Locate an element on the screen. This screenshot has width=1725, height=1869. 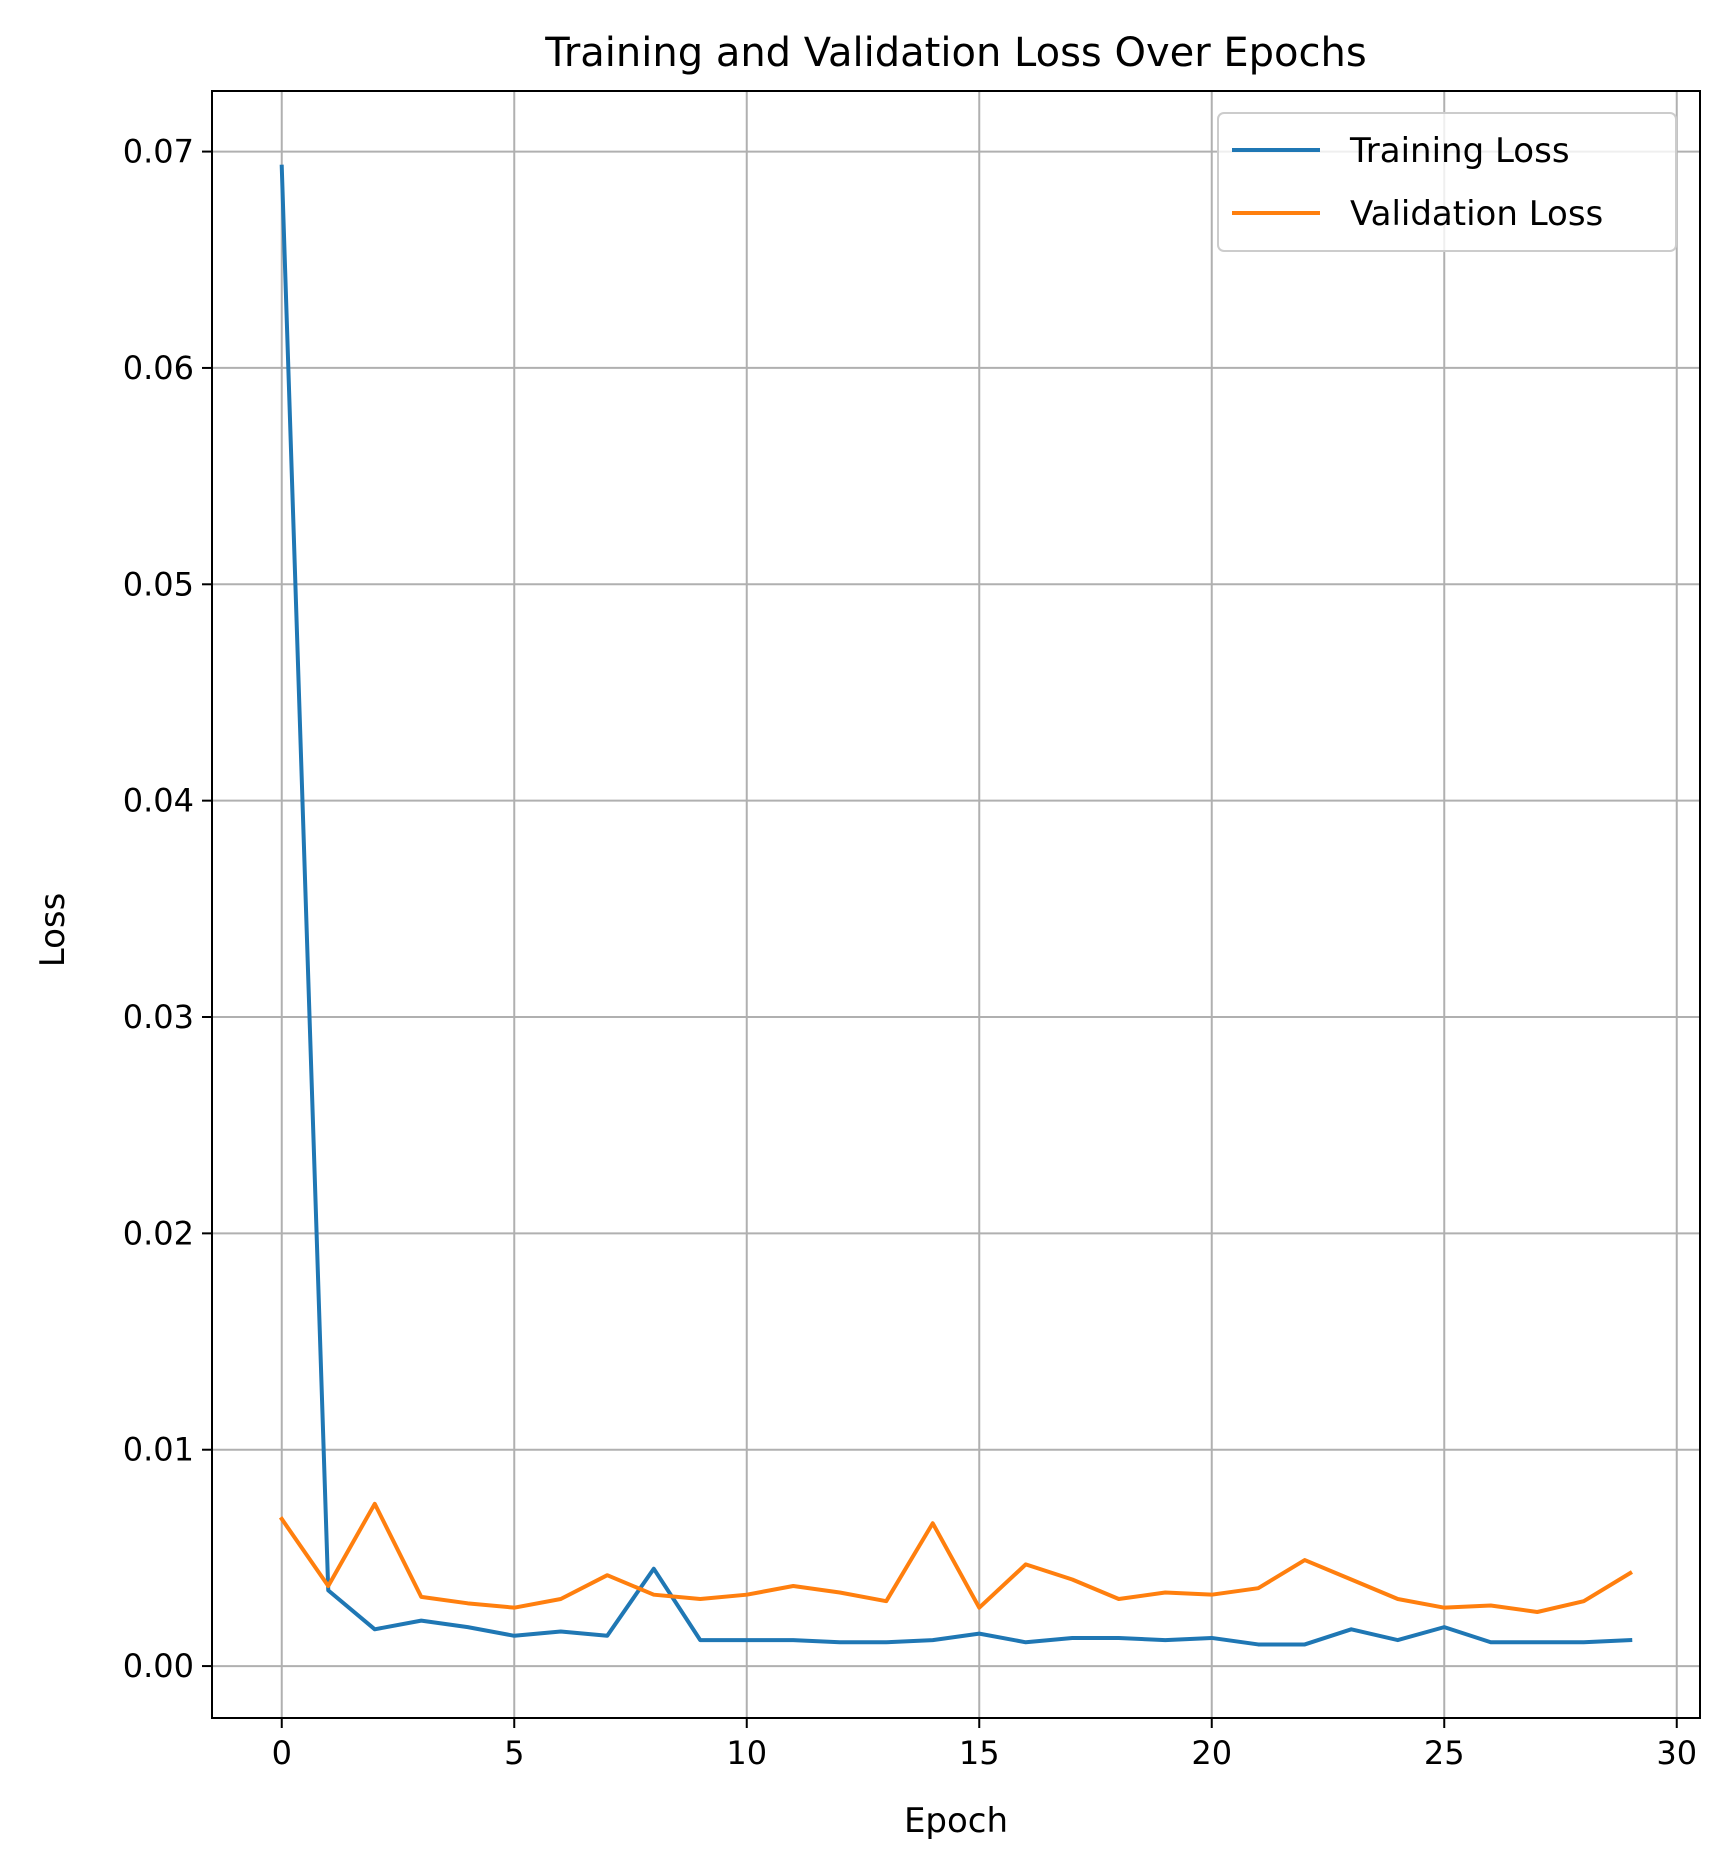
y-tick-label-6: 0.06 is located at coordinates (158, 368).